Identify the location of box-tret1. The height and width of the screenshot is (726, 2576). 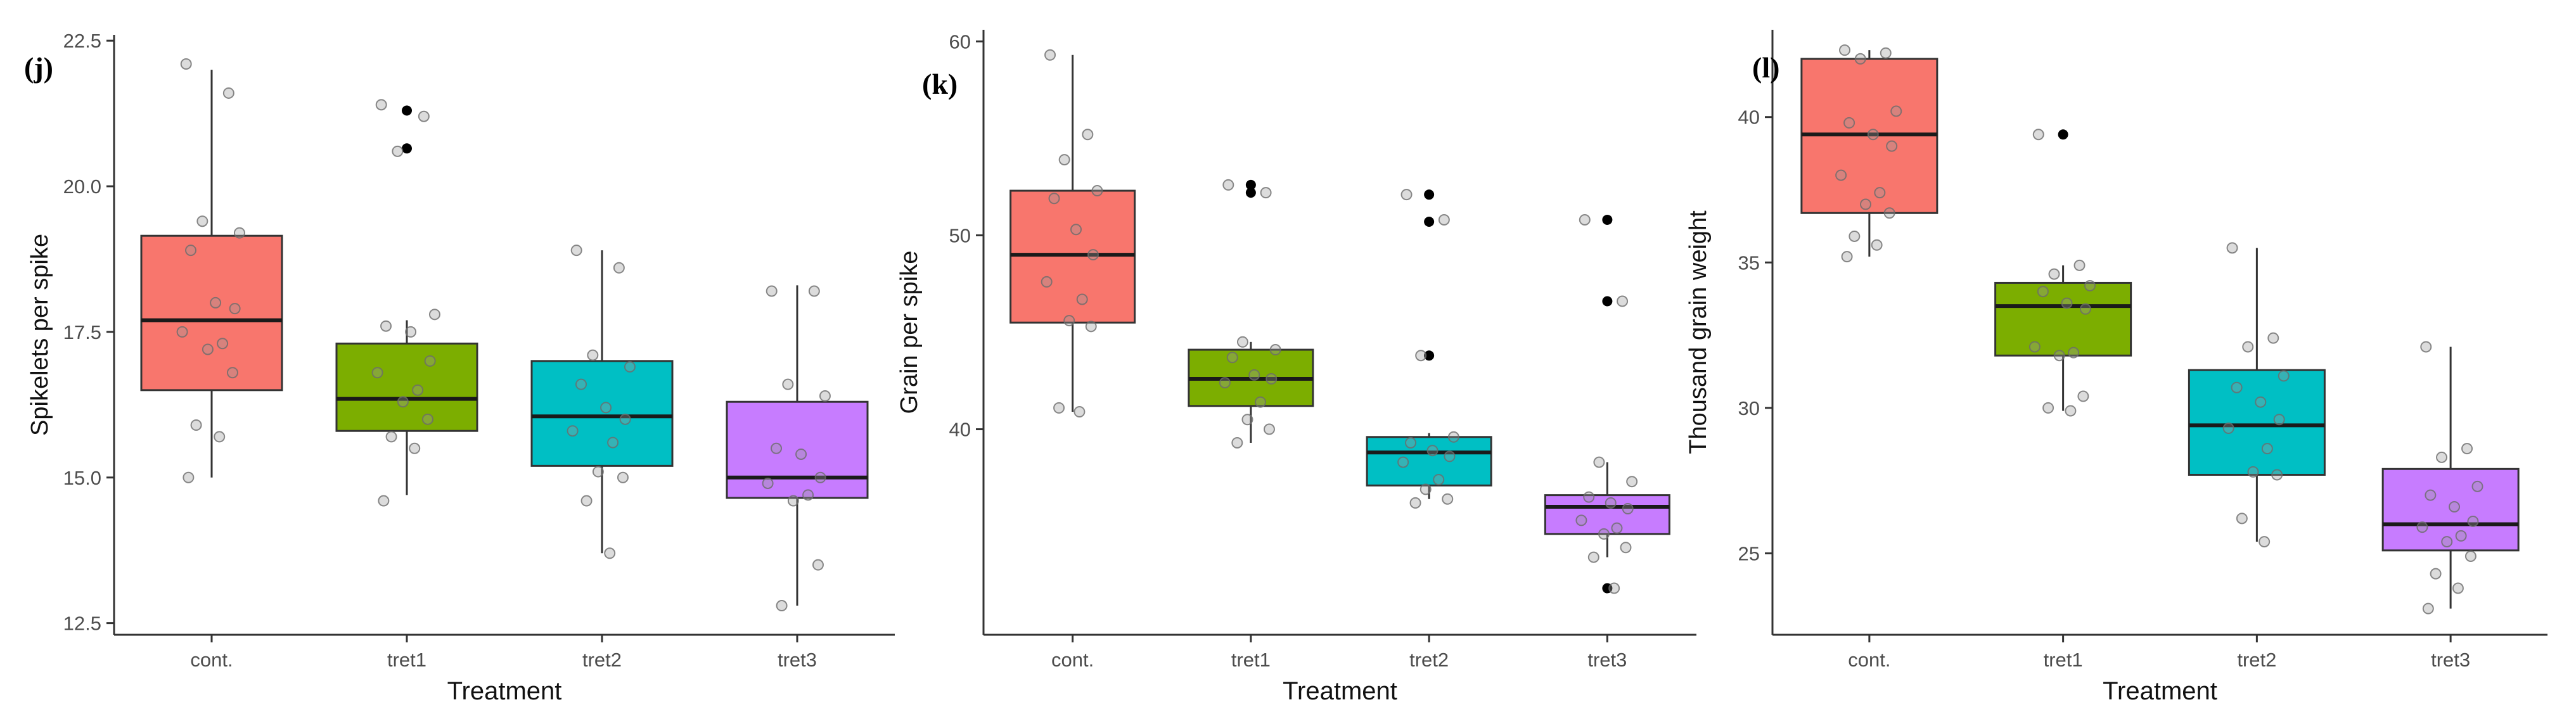
(406, 387).